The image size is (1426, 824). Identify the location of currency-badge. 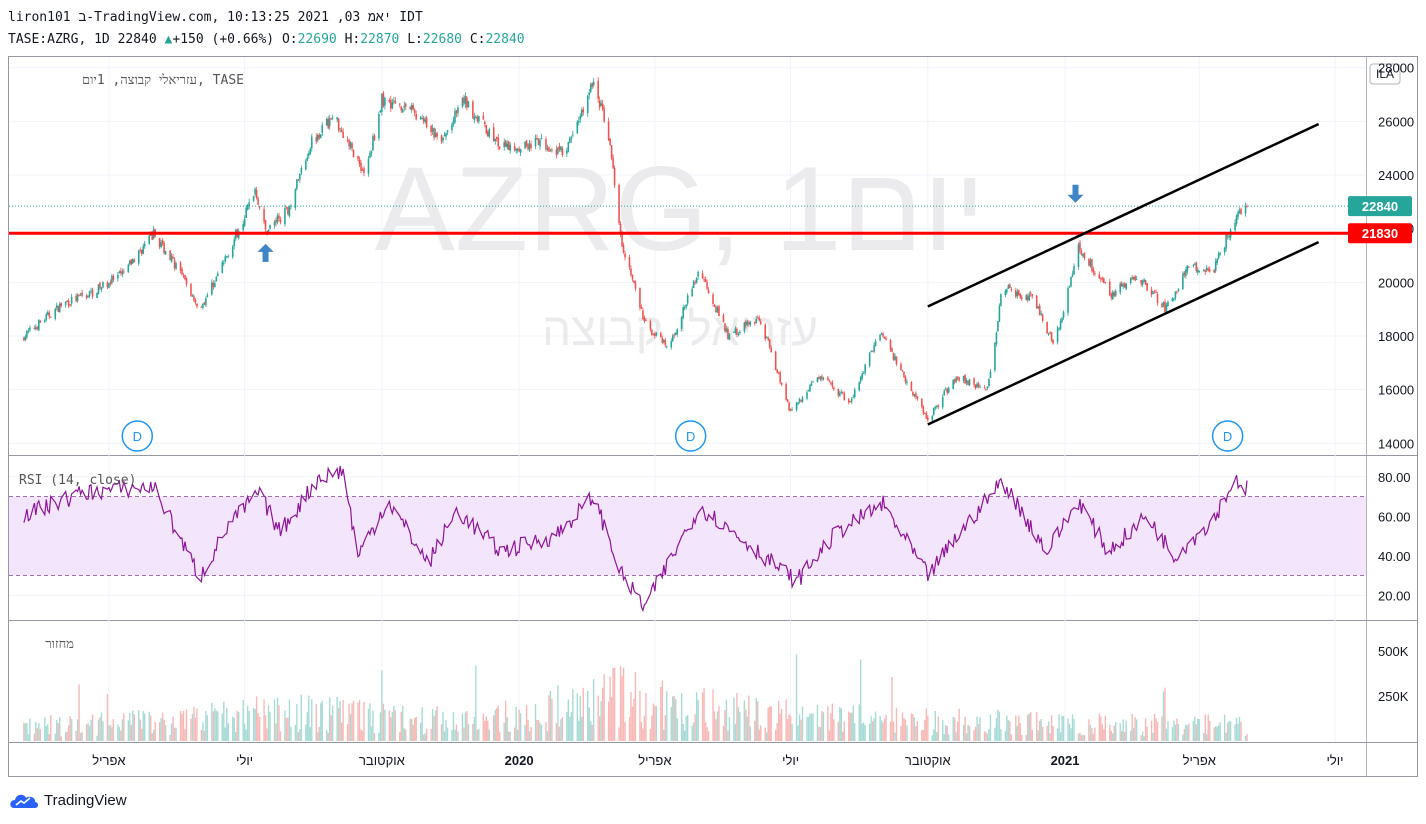
(1385, 74).